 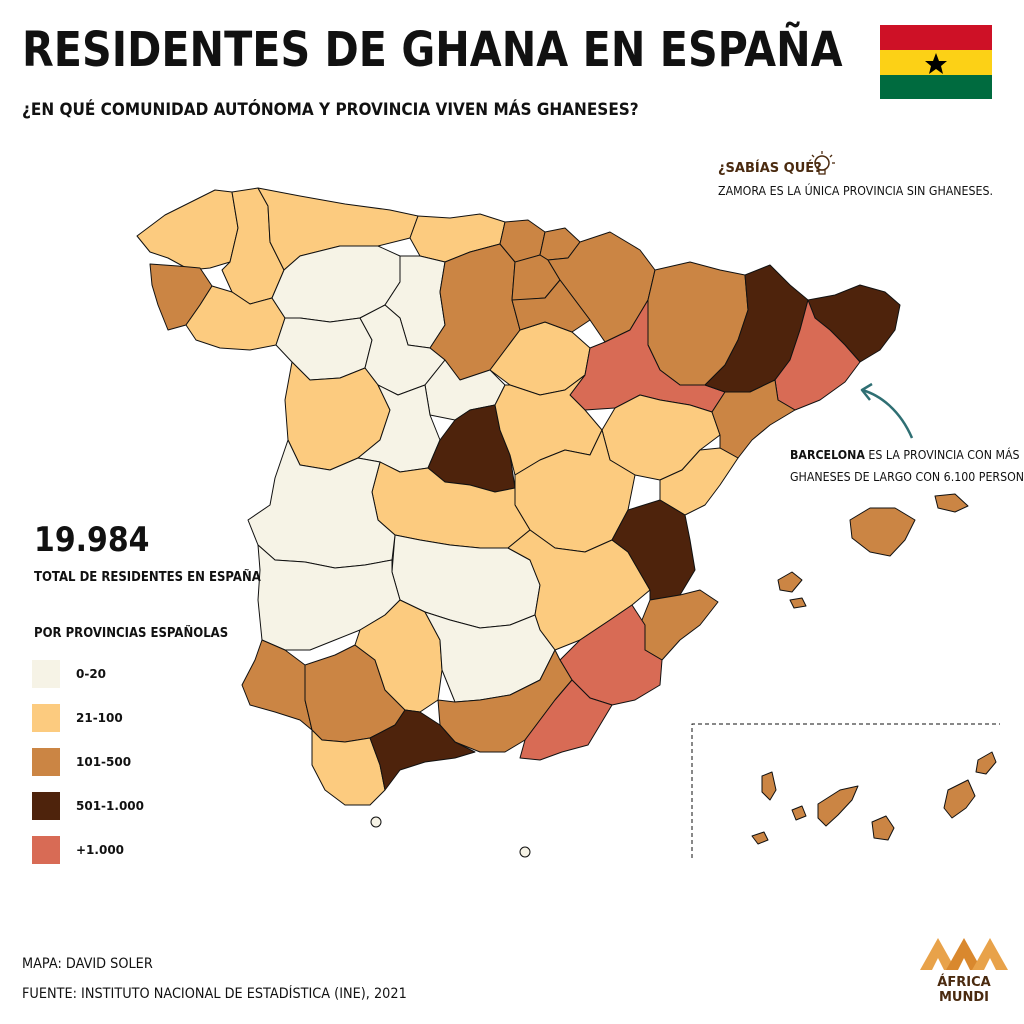 I want to click on logo-text: ÁFRICA MUNDI, so click(x=964, y=990).